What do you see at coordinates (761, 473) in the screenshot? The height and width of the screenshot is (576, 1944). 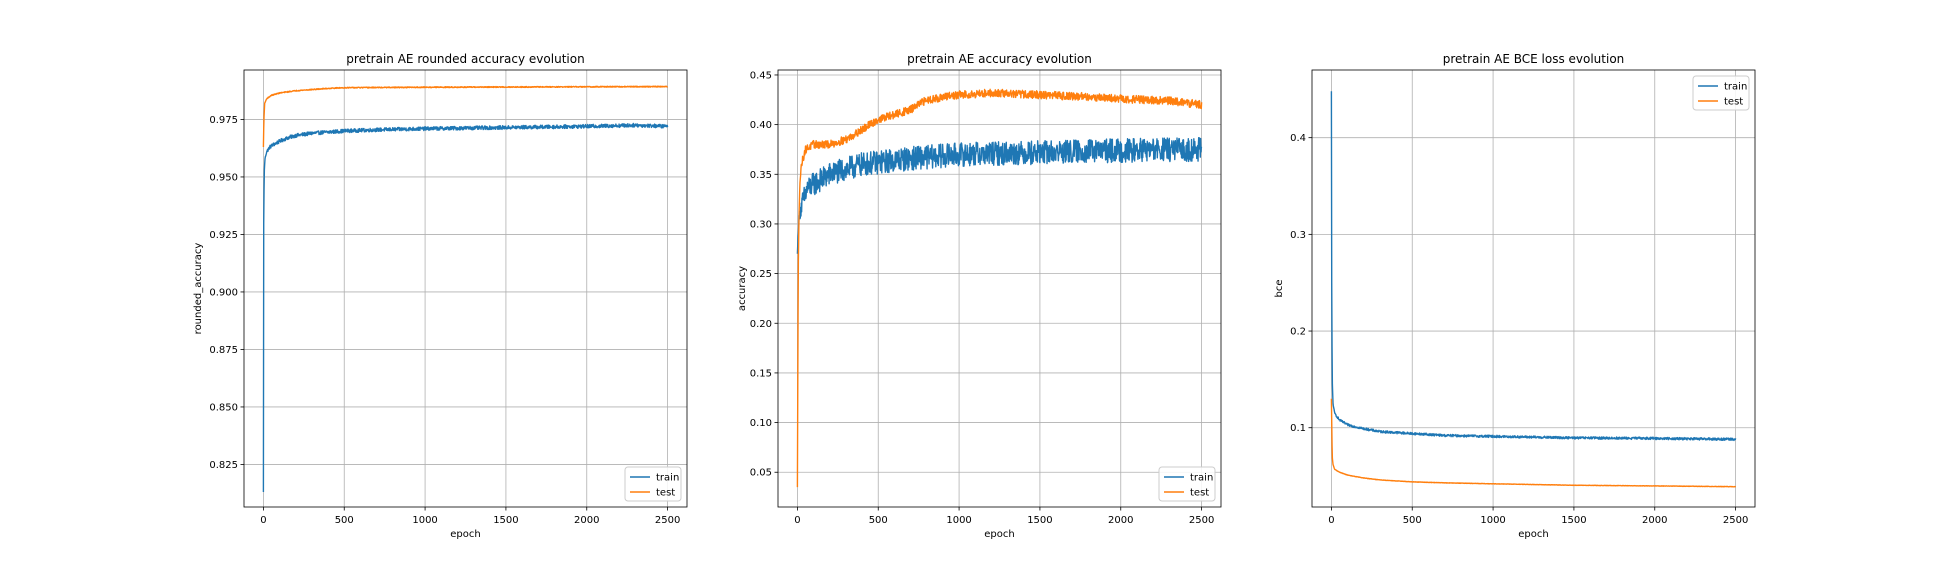 I see `y-tick-label: 0.05` at bounding box center [761, 473].